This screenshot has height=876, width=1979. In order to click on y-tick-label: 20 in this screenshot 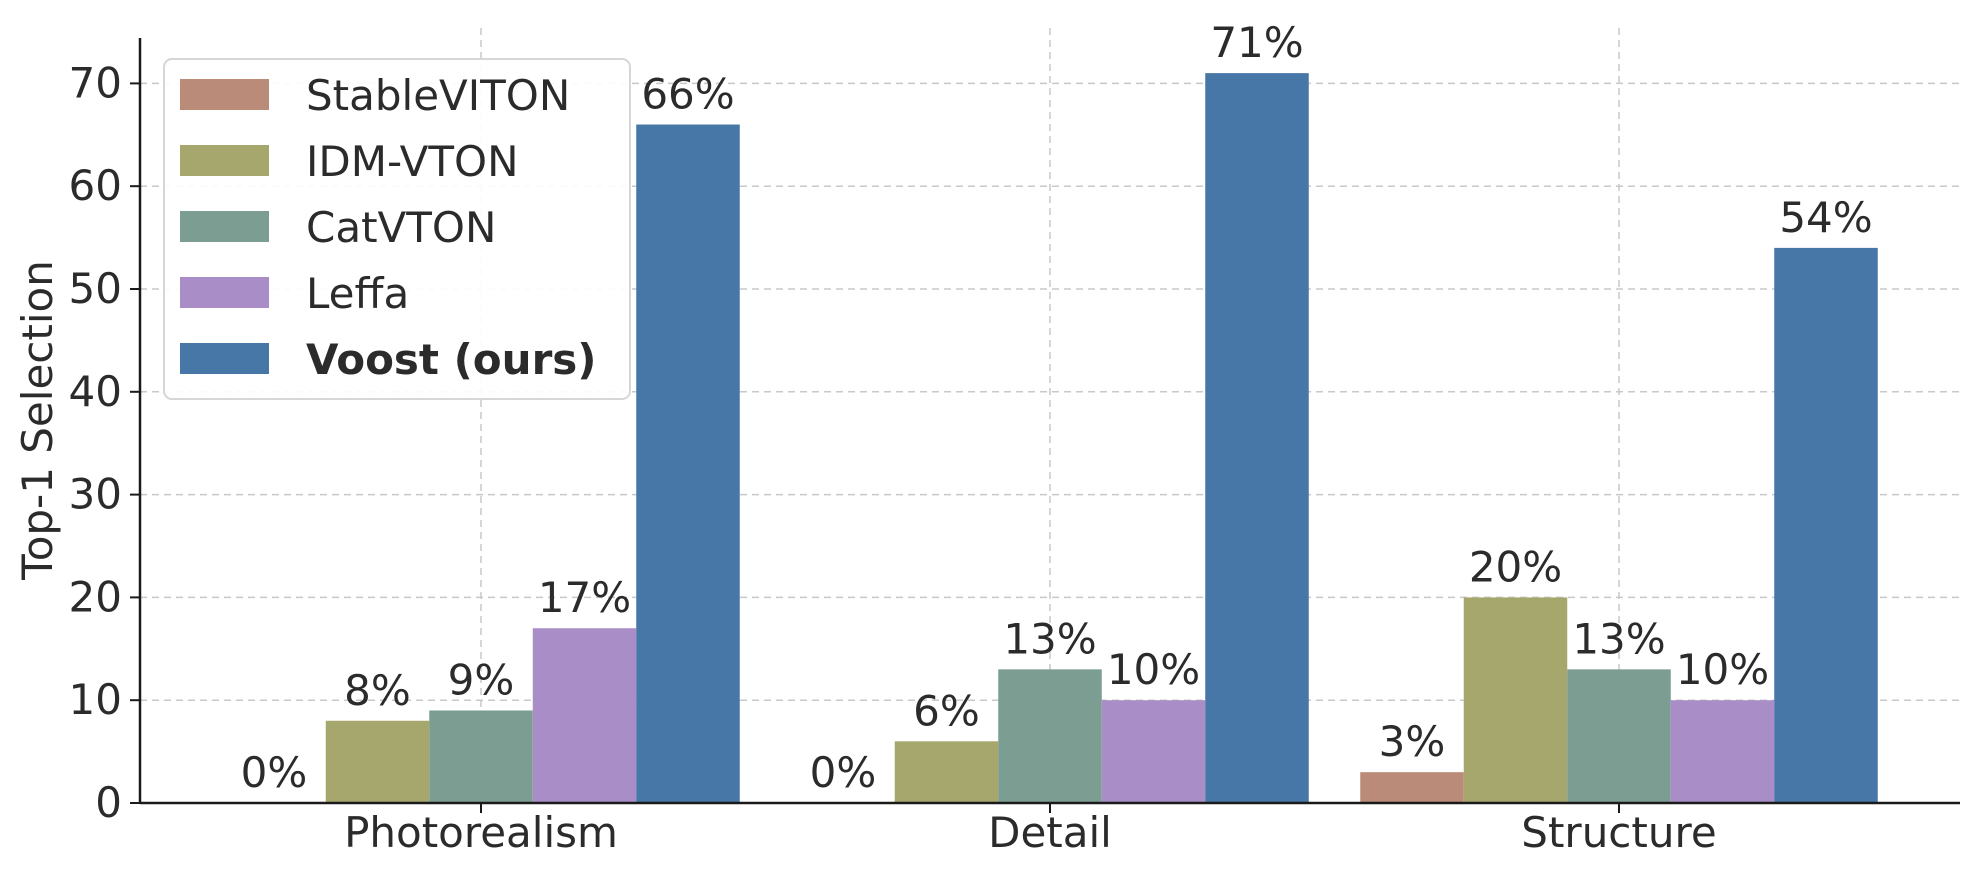, I will do `click(95, 596)`.